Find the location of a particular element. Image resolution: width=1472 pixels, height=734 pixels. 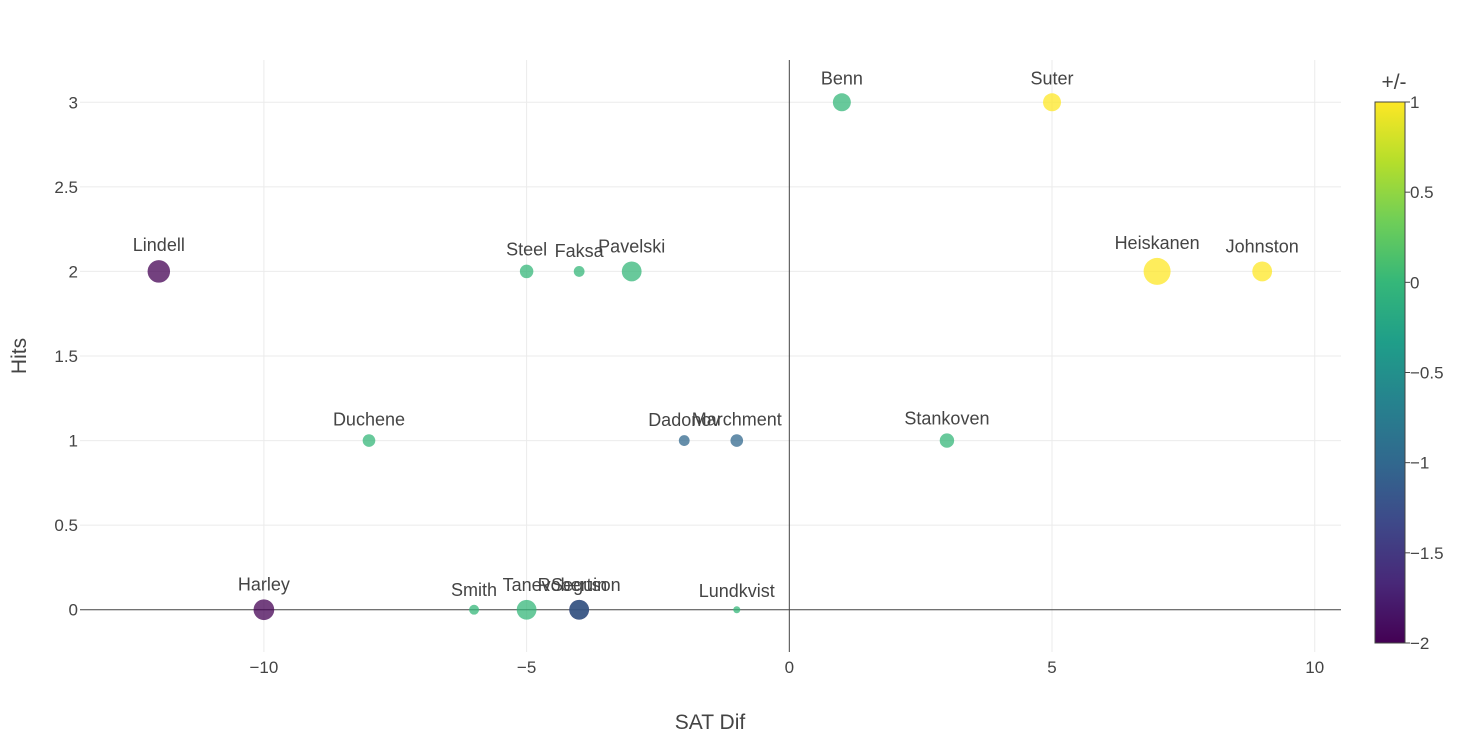

x-tick-label: 0 is located at coordinates (789, 667).